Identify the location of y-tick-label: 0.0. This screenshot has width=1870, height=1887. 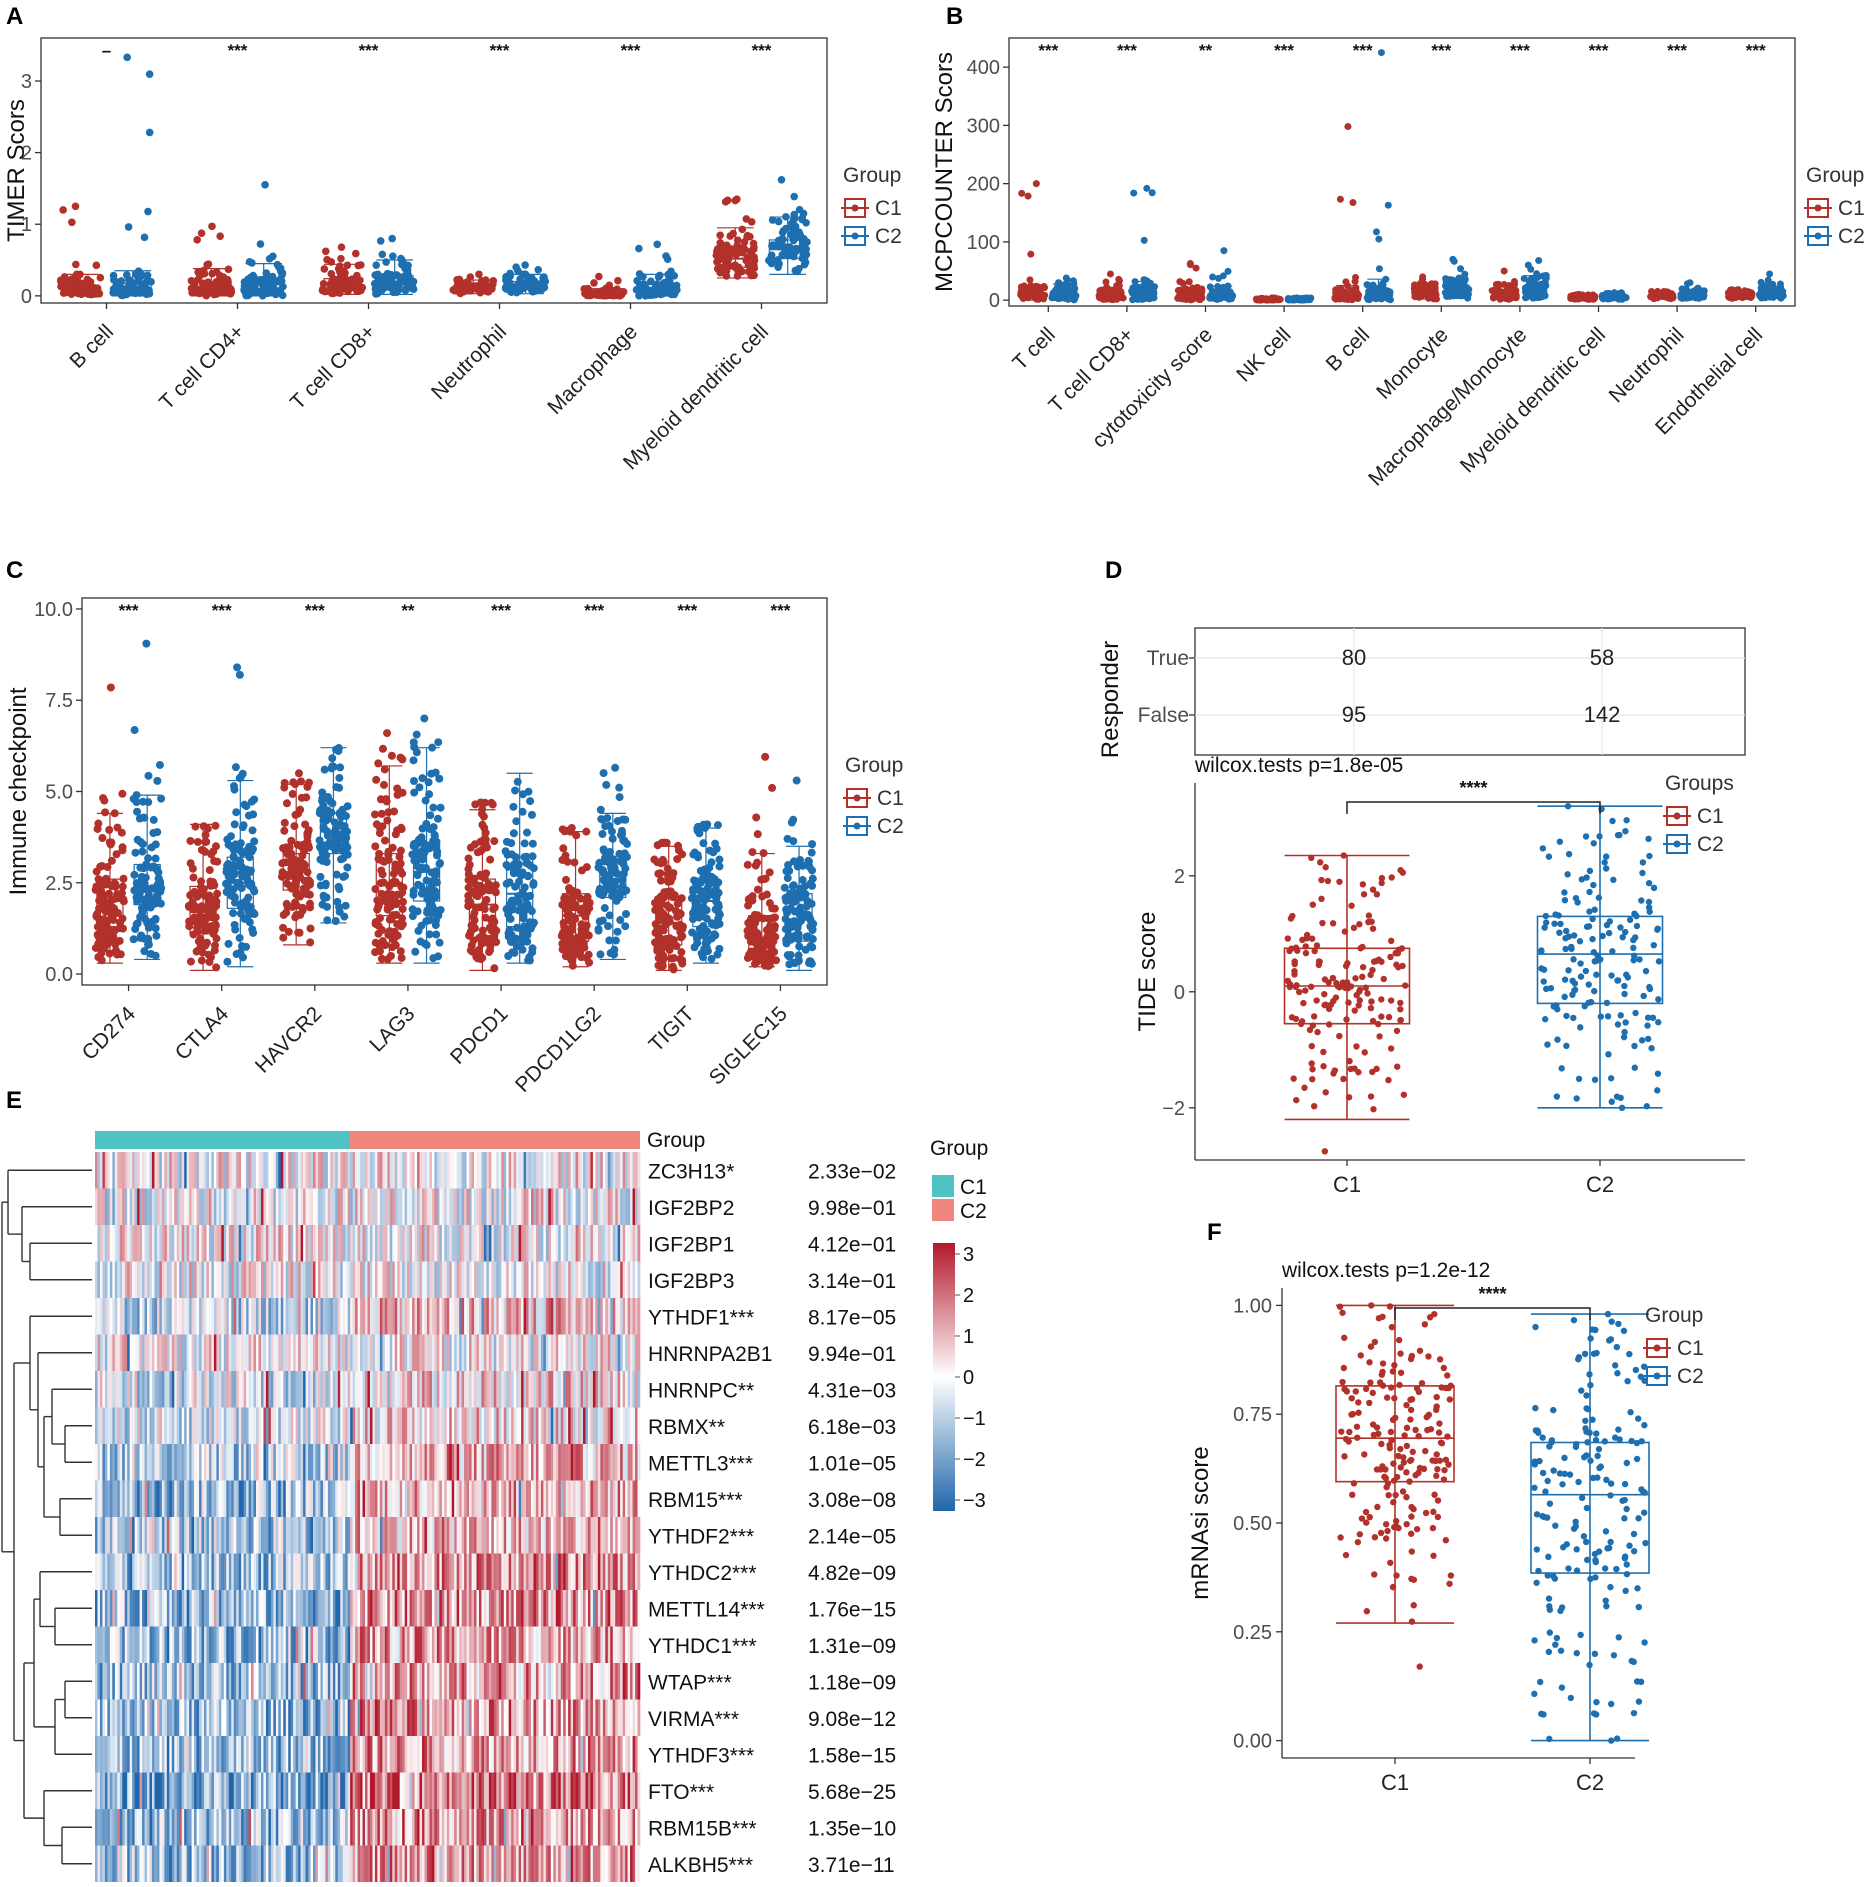
(59, 975).